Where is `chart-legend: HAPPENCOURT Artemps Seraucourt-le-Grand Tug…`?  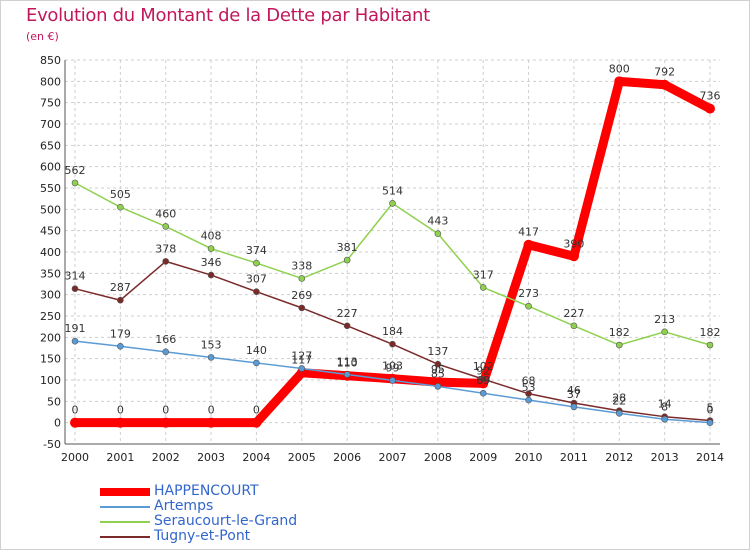 chart-legend: HAPPENCOURT Artemps Seraucourt-le-Grand Tug… is located at coordinates (250, 513).